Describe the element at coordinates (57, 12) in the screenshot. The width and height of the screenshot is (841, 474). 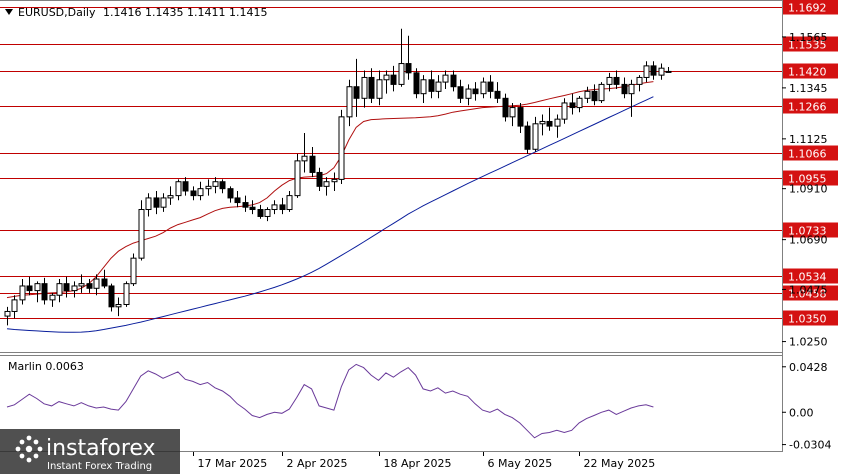
I see `symbol-label: EURUSD,Daily` at that location.